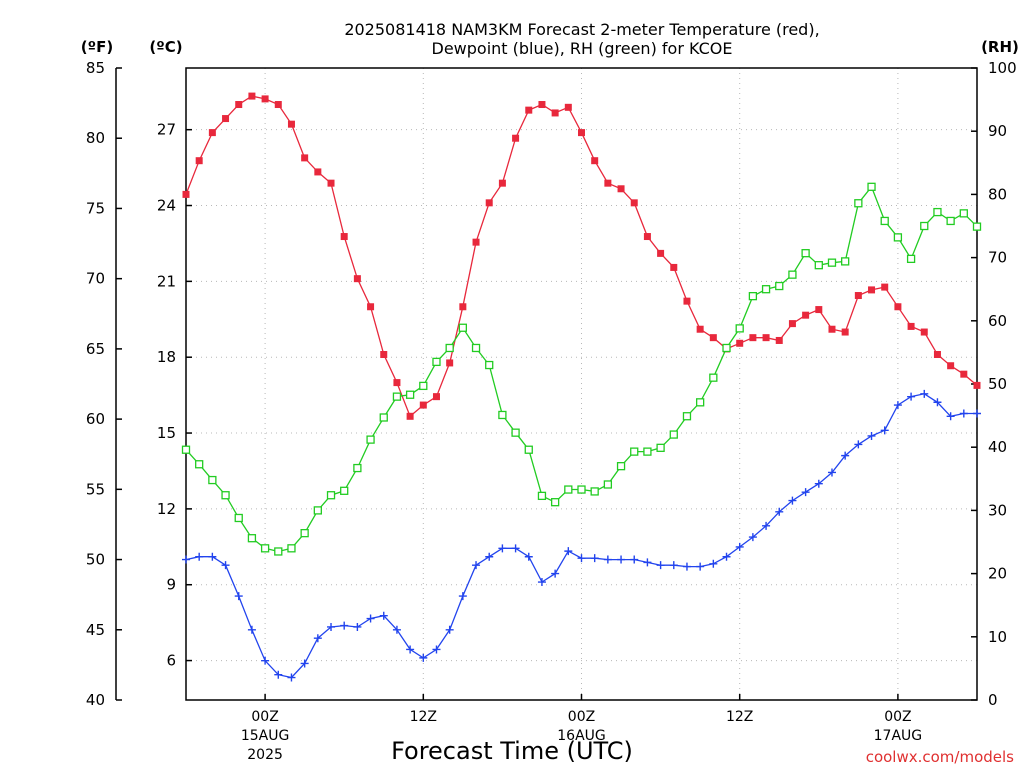 The image size is (1024, 768). What do you see at coordinates (997, 574) in the screenshot?
I see `rh-tick-label: 20` at bounding box center [997, 574].